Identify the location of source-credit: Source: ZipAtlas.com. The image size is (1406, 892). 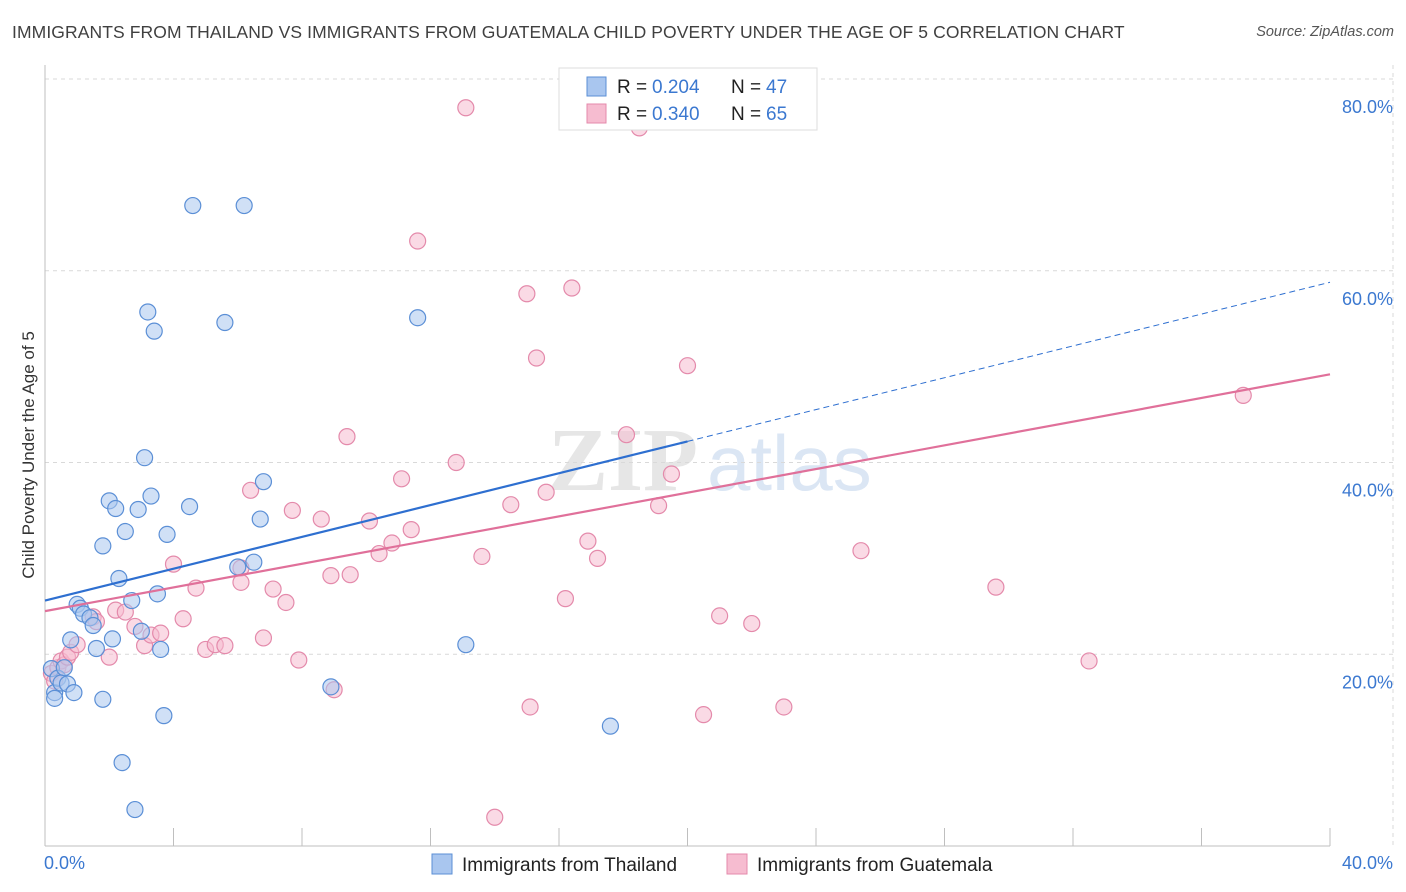
(1325, 32).